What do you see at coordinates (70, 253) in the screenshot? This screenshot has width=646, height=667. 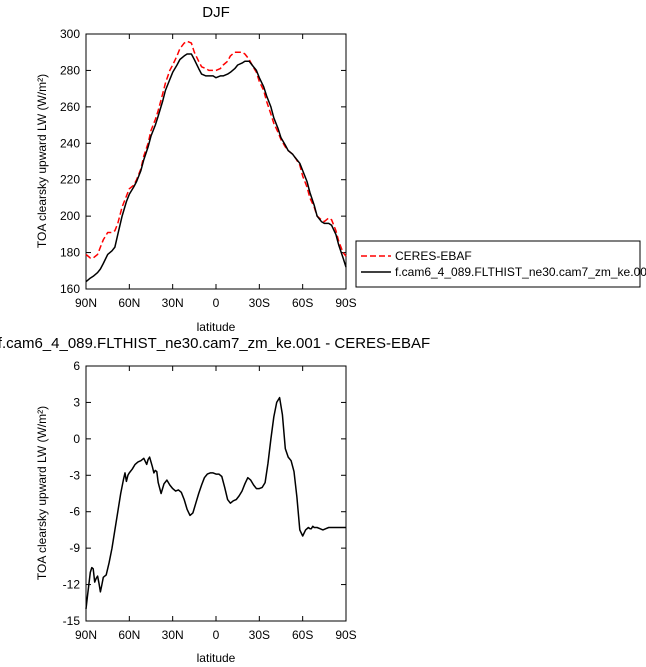 I see `top-ytick-label: 180` at bounding box center [70, 253].